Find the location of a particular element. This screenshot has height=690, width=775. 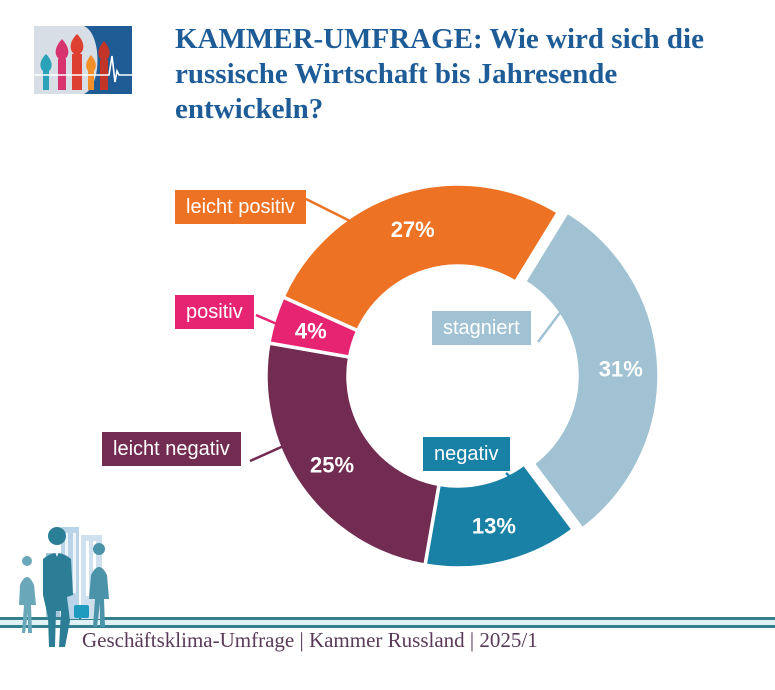

footer-divider is located at coordinates (387, 622).